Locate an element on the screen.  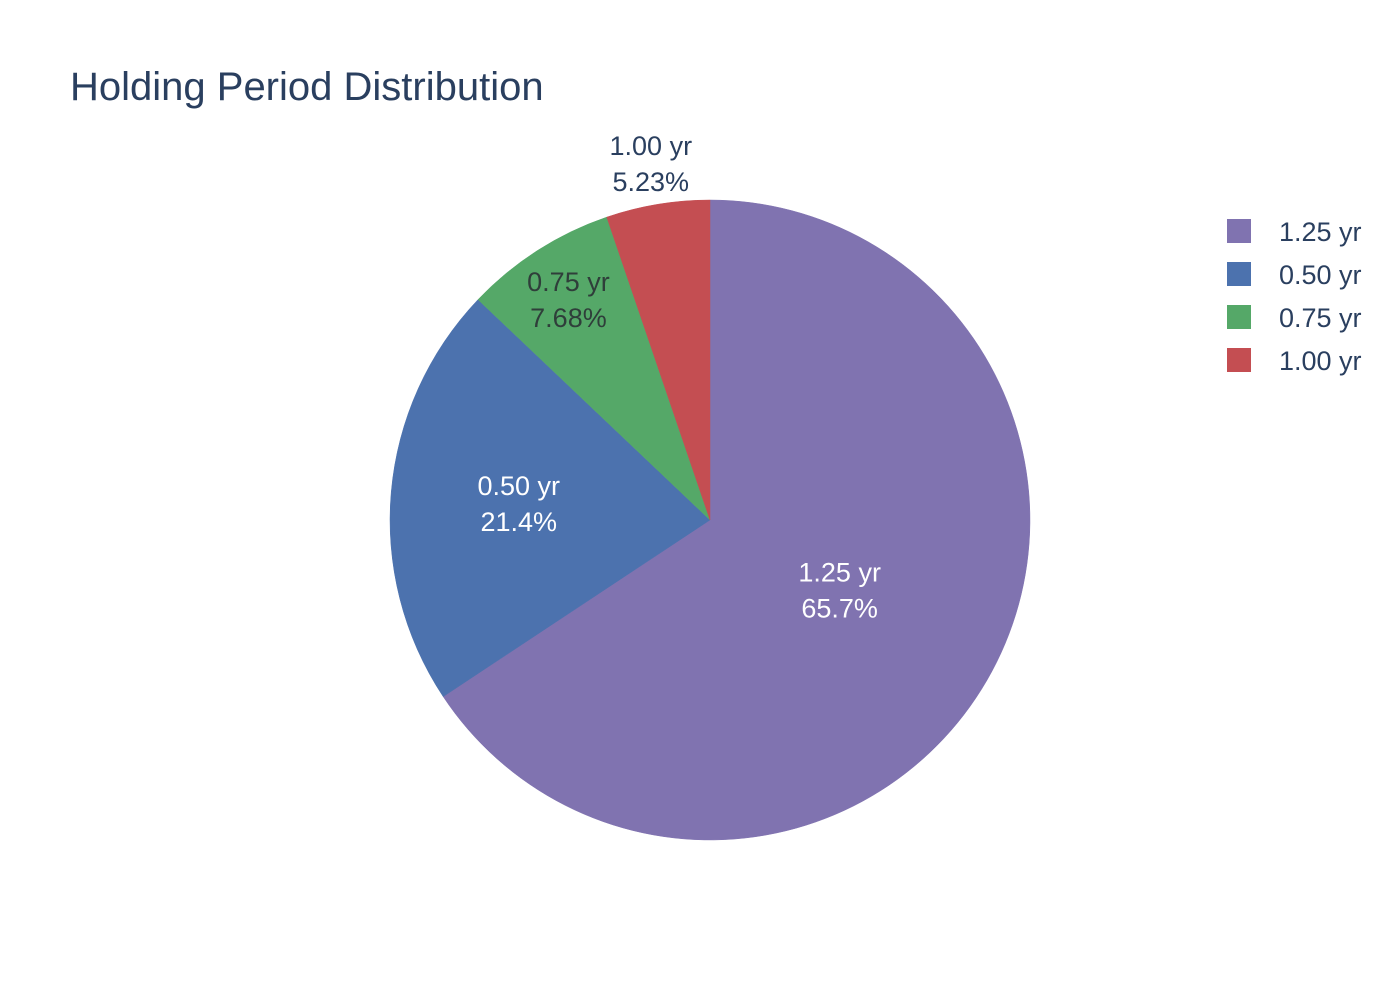
legend-label: 0.50 yr is located at coordinates (1320, 275).